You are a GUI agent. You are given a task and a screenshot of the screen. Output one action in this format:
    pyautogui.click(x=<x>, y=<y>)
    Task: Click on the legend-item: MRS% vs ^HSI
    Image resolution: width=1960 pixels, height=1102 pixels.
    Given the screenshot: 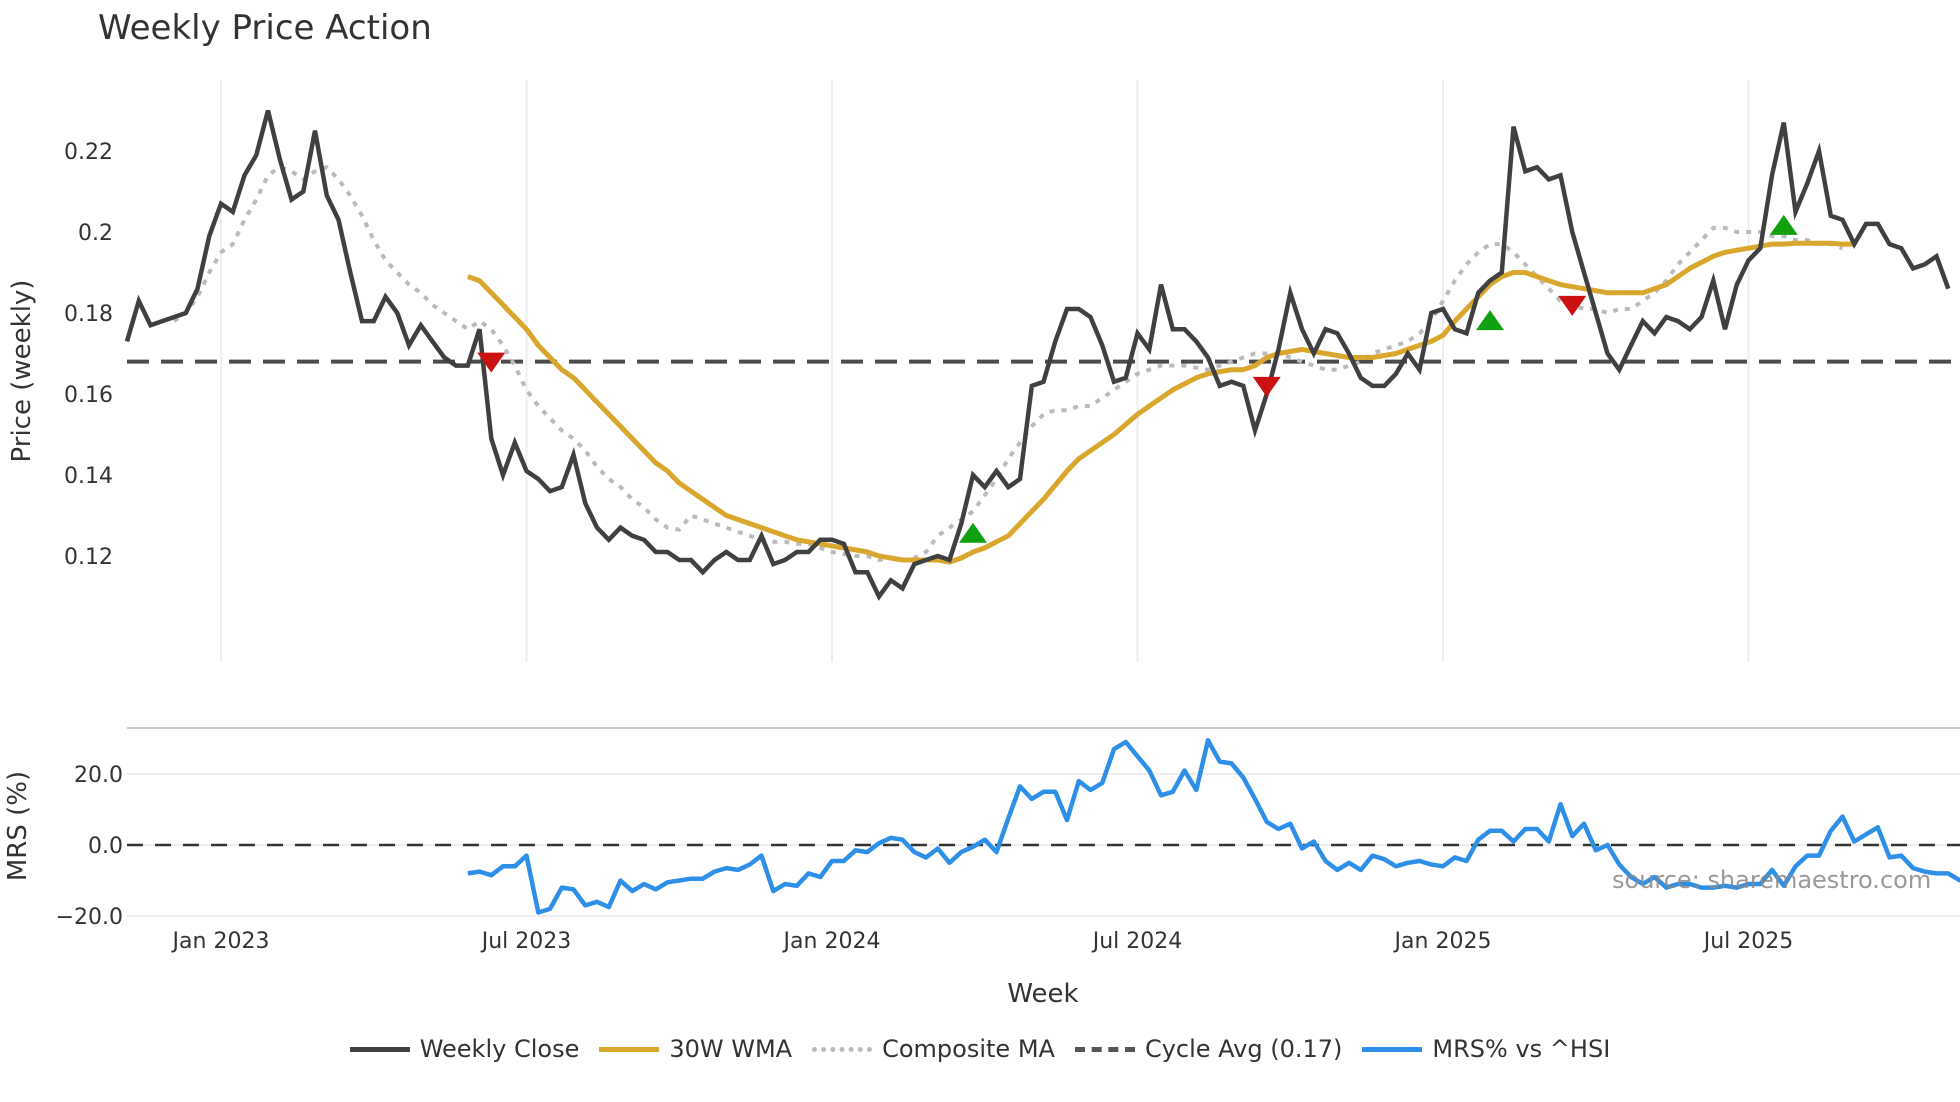 What is the action you would take?
    pyautogui.click(x=1486, y=1049)
    